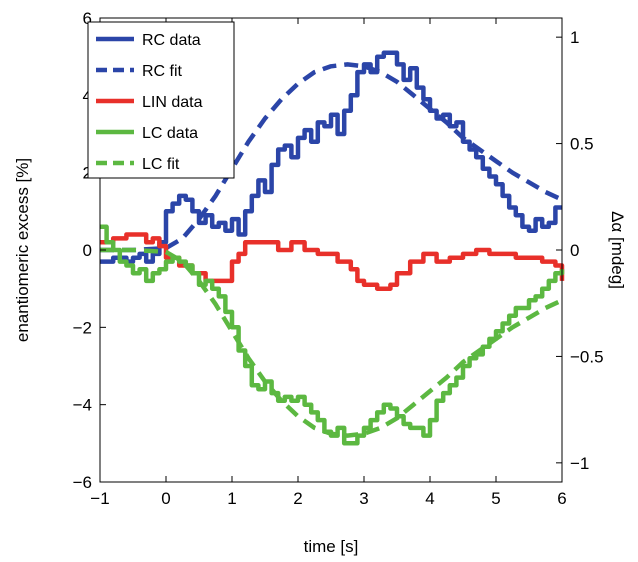 This screenshot has width=638, height=562. What do you see at coordinates (99, 498) in the screenshot?
I see `x-tick-label: −1` at bounding box center [99, 498].